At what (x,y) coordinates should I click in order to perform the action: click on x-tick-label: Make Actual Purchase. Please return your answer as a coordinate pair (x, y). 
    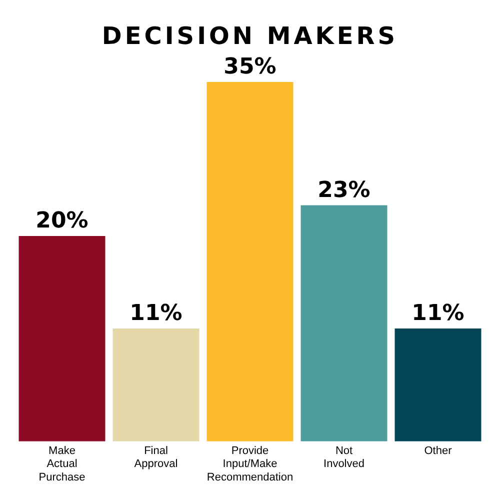
    Looking at the image, I should click on (62, 464).